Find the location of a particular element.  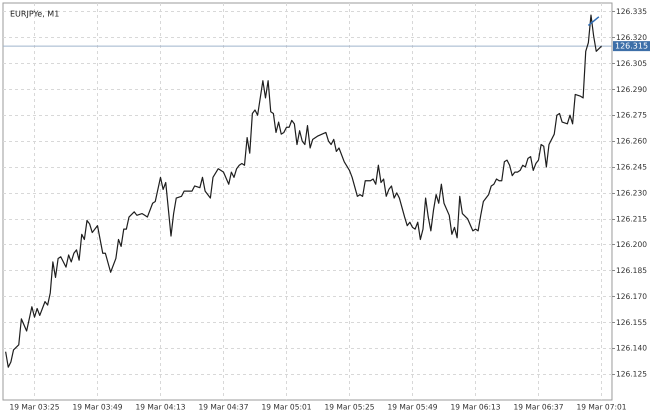

text: EURJPYe, M1 is located at coordinates (35, 14).